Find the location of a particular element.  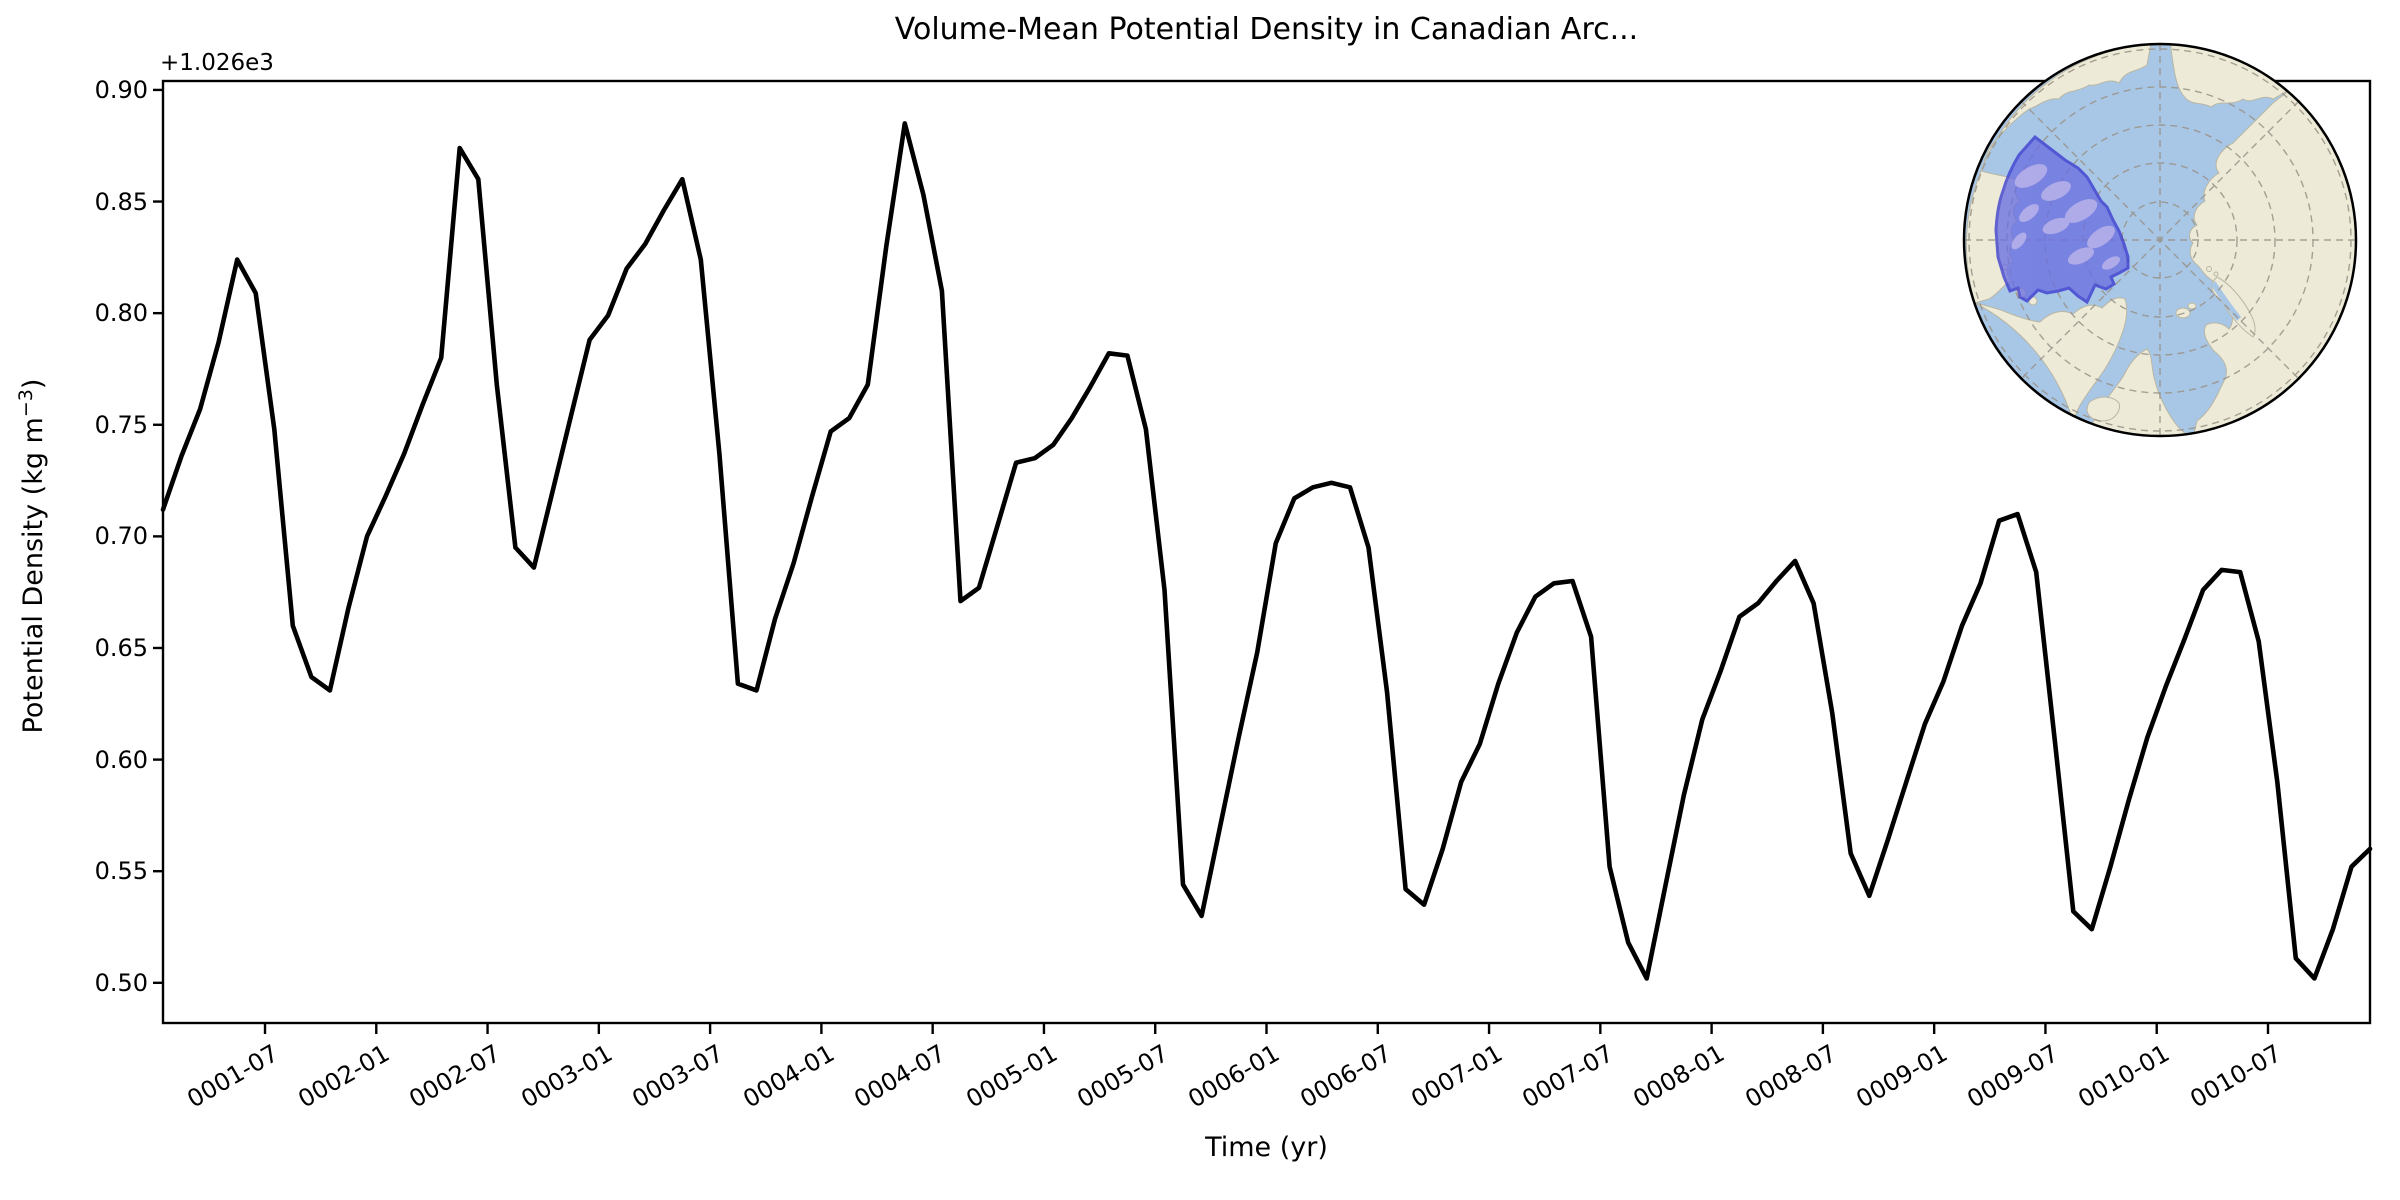

inset-map-rim is located at coordinates (2160, 240).